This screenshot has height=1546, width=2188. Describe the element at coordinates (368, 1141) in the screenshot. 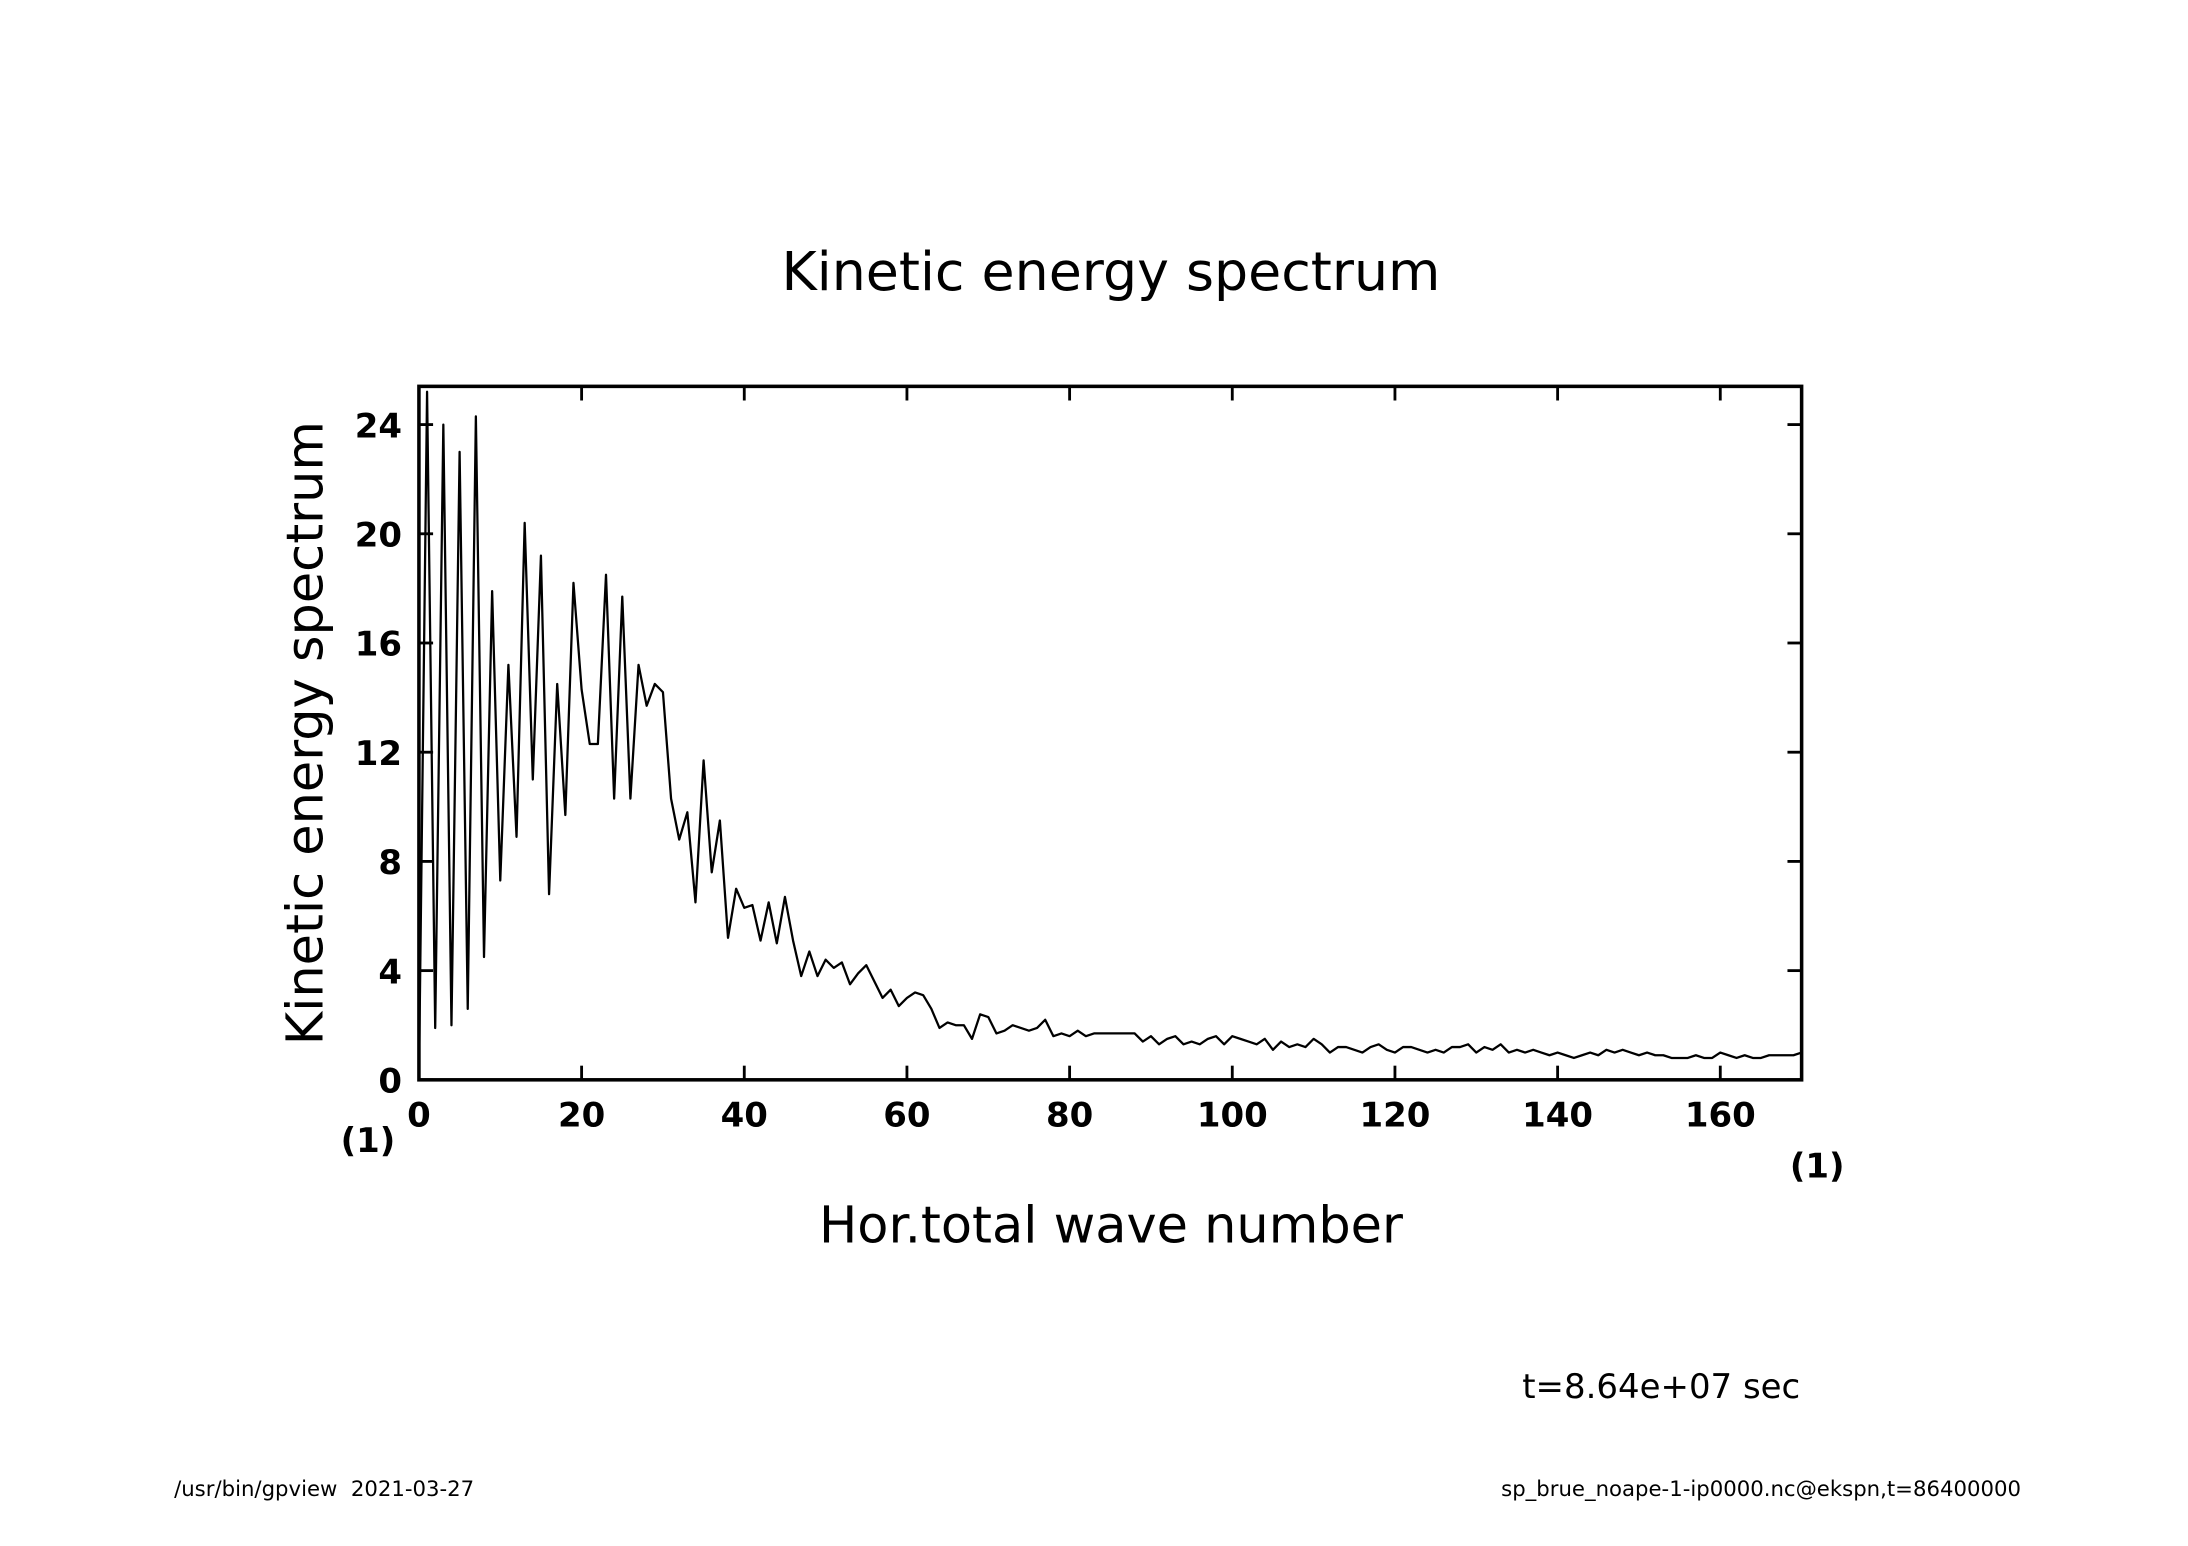

I see `y-unit: (1)` at that location.